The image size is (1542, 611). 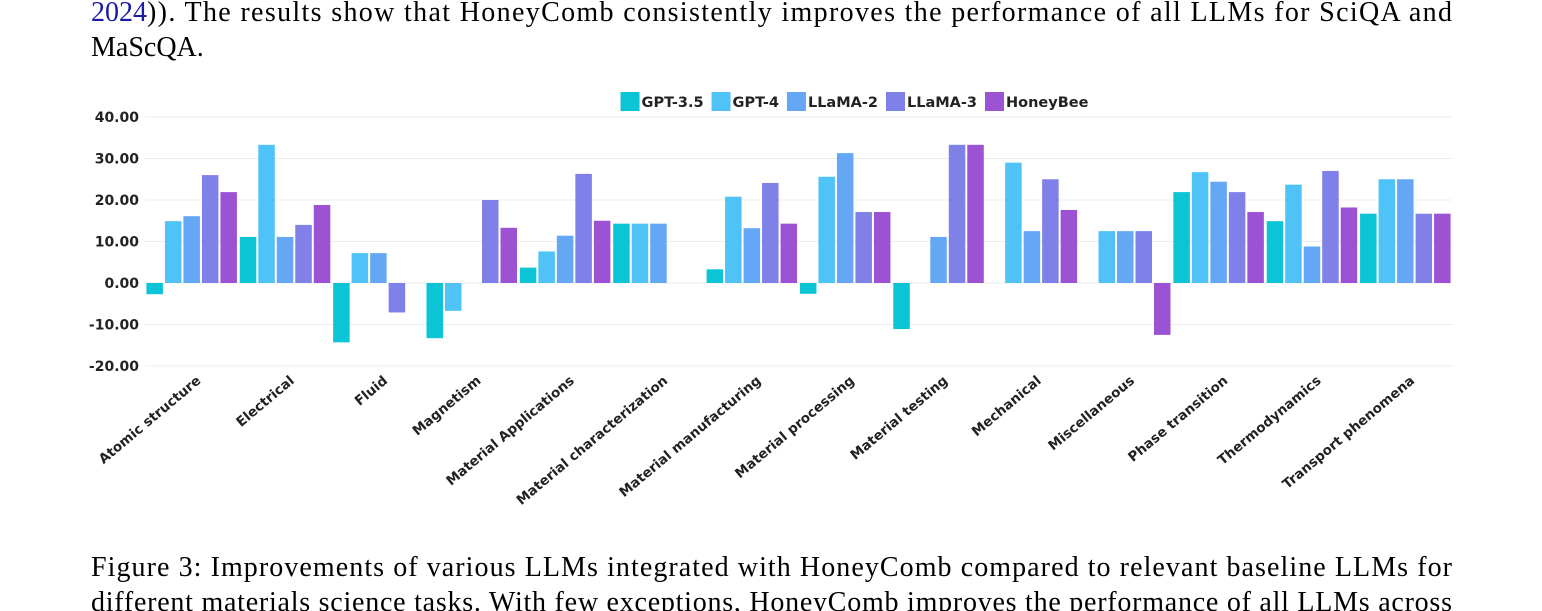 What do you see at coordinates (673, 103) in the screenshot?
I see `legend-label: GPT-3.5` at bounding box center [673, 103].